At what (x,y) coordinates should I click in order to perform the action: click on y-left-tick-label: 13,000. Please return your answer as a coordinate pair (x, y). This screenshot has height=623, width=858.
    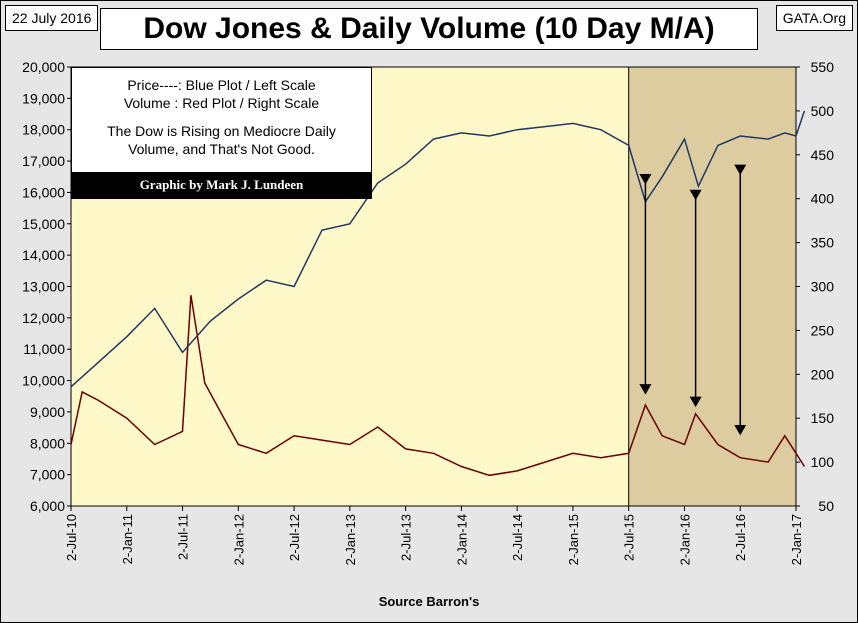
    Looking at the image, I should click on (43, 287).